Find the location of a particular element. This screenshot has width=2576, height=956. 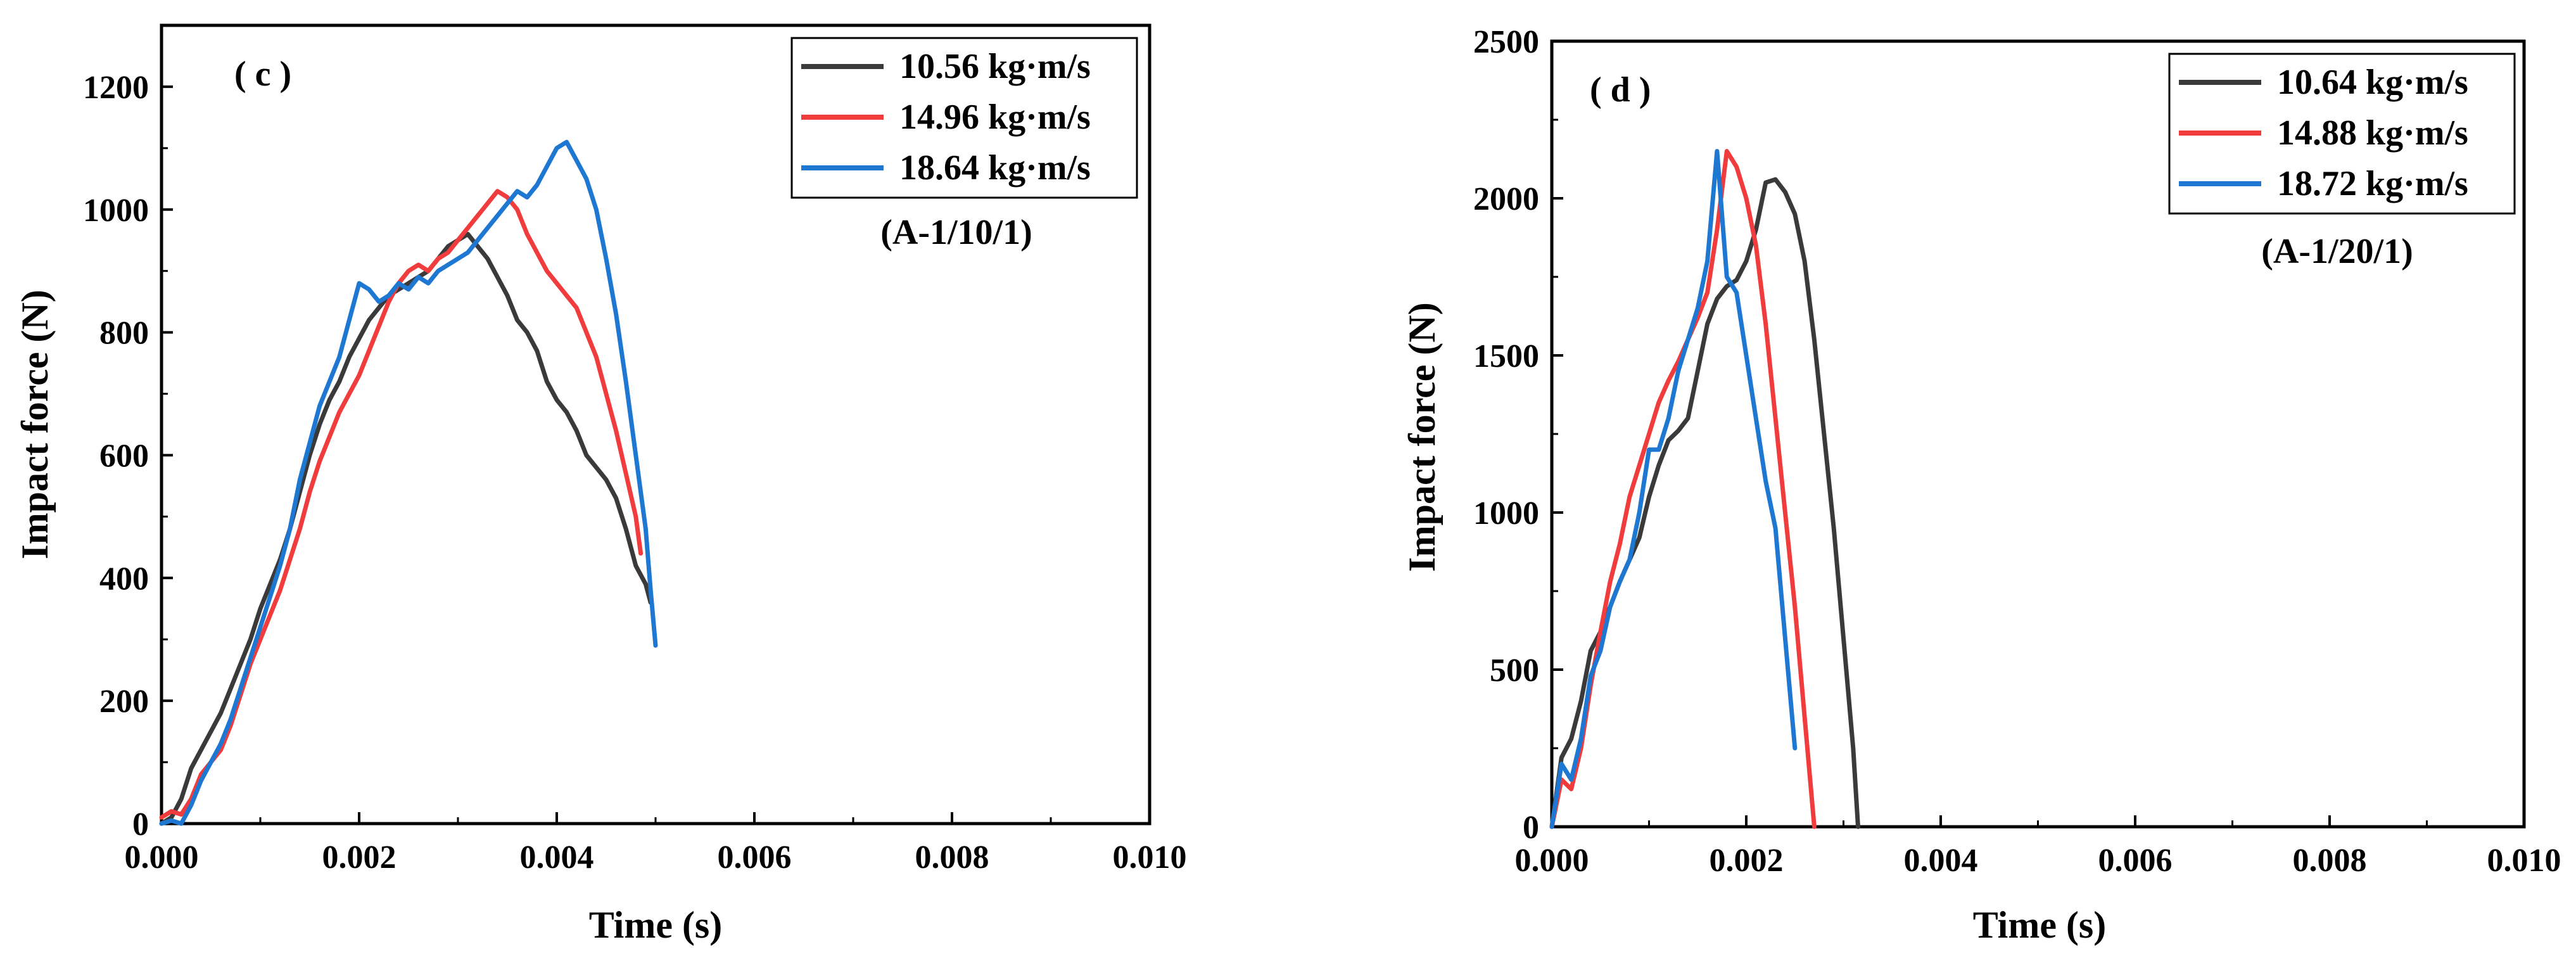

panel-label: ( d ) is located at coordinates (1621, 90).